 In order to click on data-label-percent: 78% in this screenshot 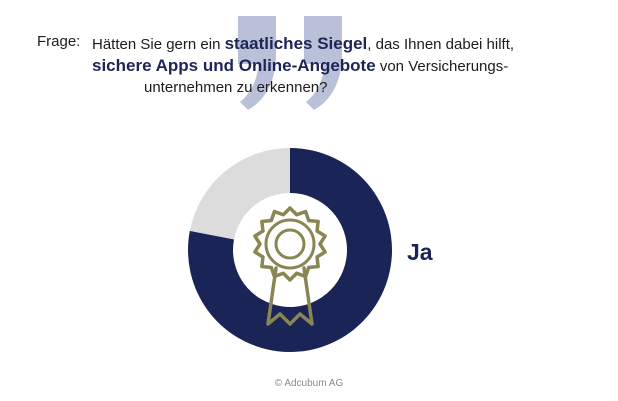, I will do `click(369, 253)`.